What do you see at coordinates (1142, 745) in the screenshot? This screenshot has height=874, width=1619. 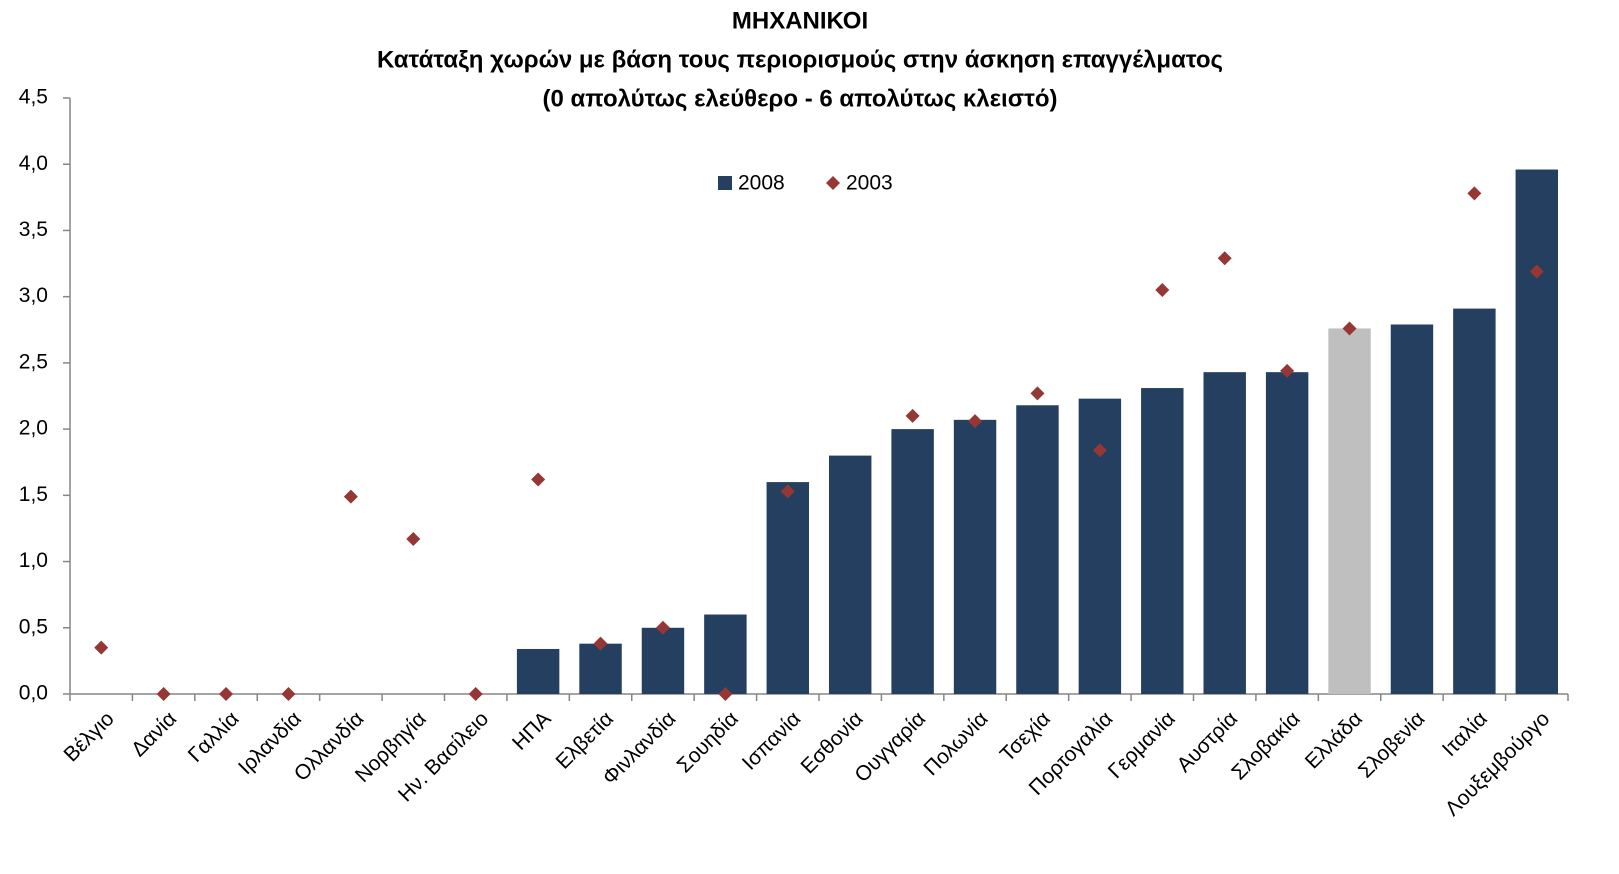 I see `x-tick-label: Γερμανία` at bounding box center [1142, 745].